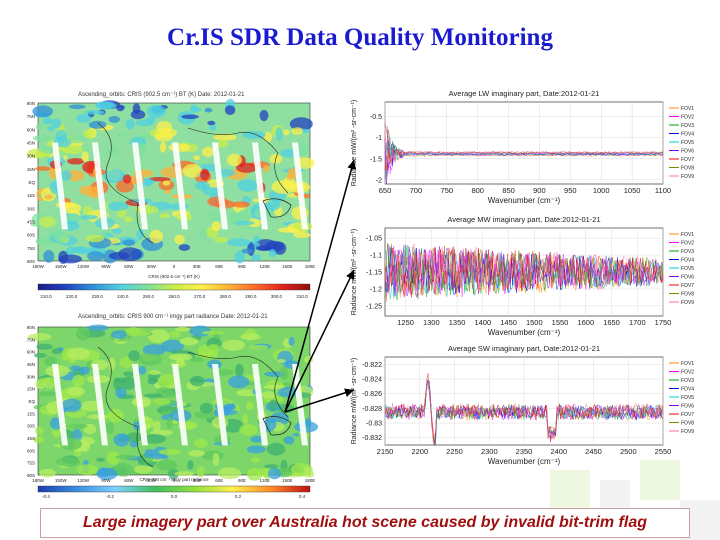  What do you see at coordinates (372, 409) in the screenshot?
I see `y-tick-label: -0.828` at bounding box center [372, 409].